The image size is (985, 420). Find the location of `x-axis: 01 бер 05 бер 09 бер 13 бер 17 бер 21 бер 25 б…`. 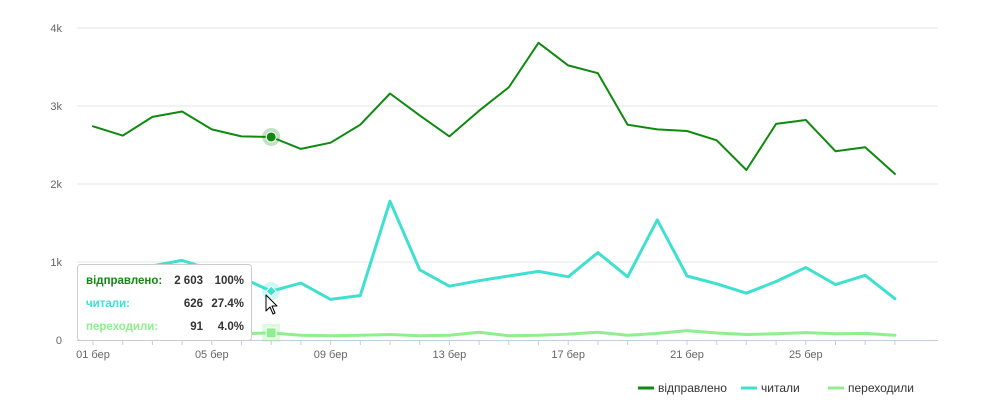

x-axis: 01 бер 05 бер 09 бер 13 бер 17 бер 21 бер 25 б… is located at coordinates (507, 350).